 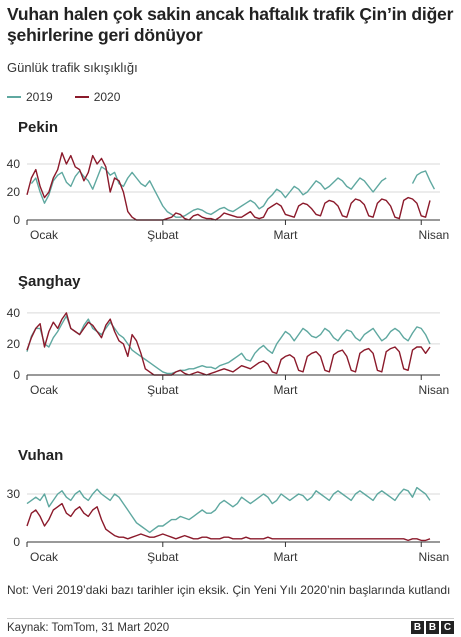 What do you see at coordinates (72, 67) in the screenshot?
I see `chart-subtitle: Günlük trafik sıkışıklığı` at bounding box center [72, 67].